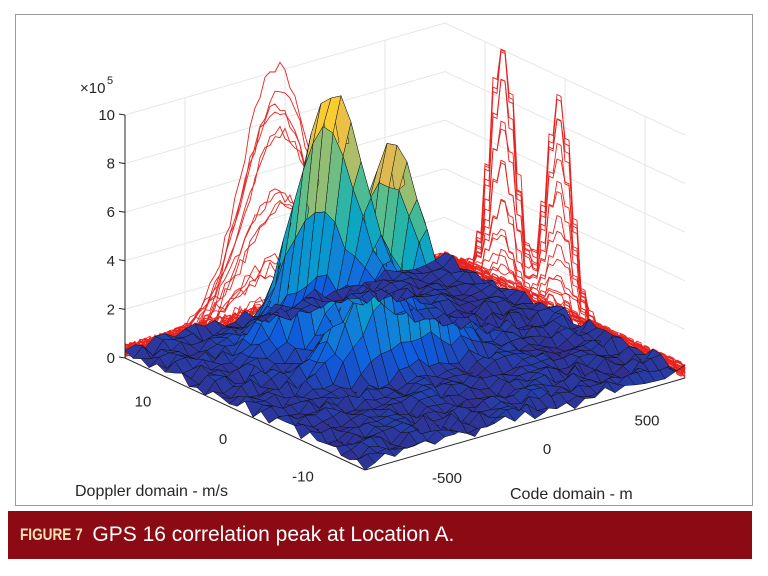 This screenshot has height=576, width=768. I want to click on x-tick-label: 500, so click(646, 420).